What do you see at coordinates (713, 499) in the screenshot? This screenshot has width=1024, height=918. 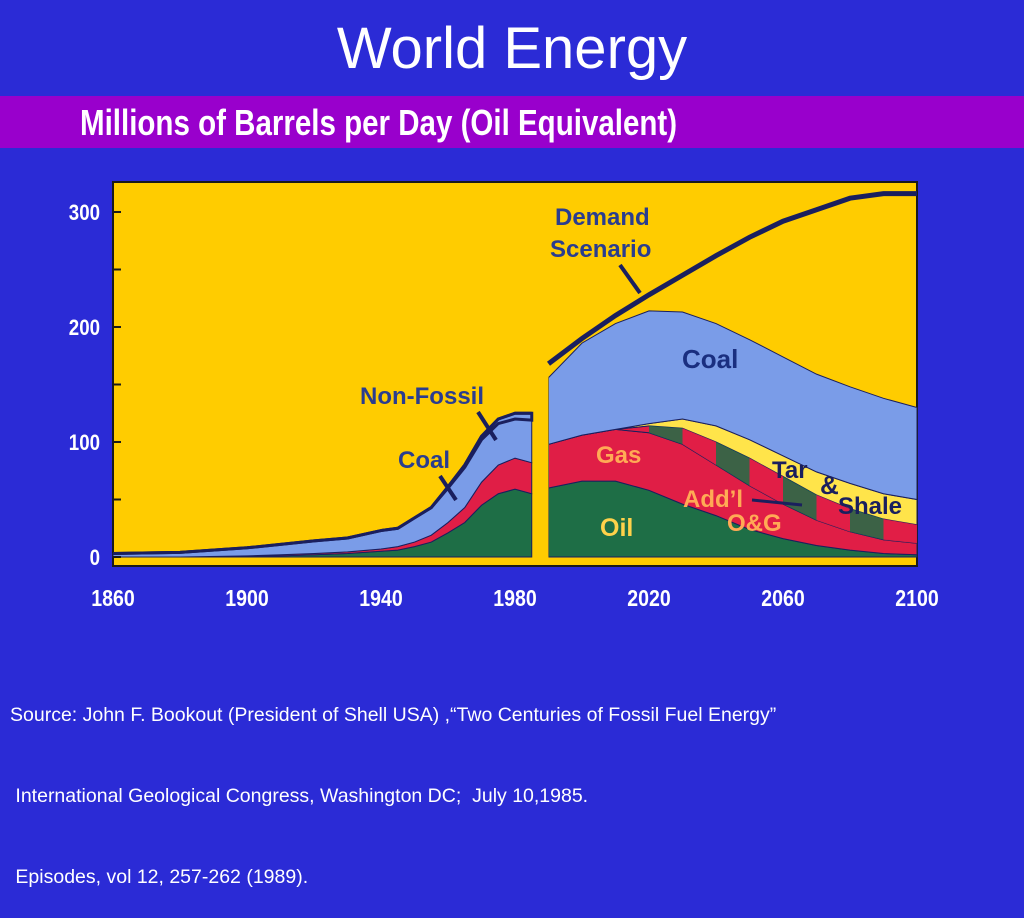 I see `annotation-addl: Add’l` at bounding box center [713, 499].